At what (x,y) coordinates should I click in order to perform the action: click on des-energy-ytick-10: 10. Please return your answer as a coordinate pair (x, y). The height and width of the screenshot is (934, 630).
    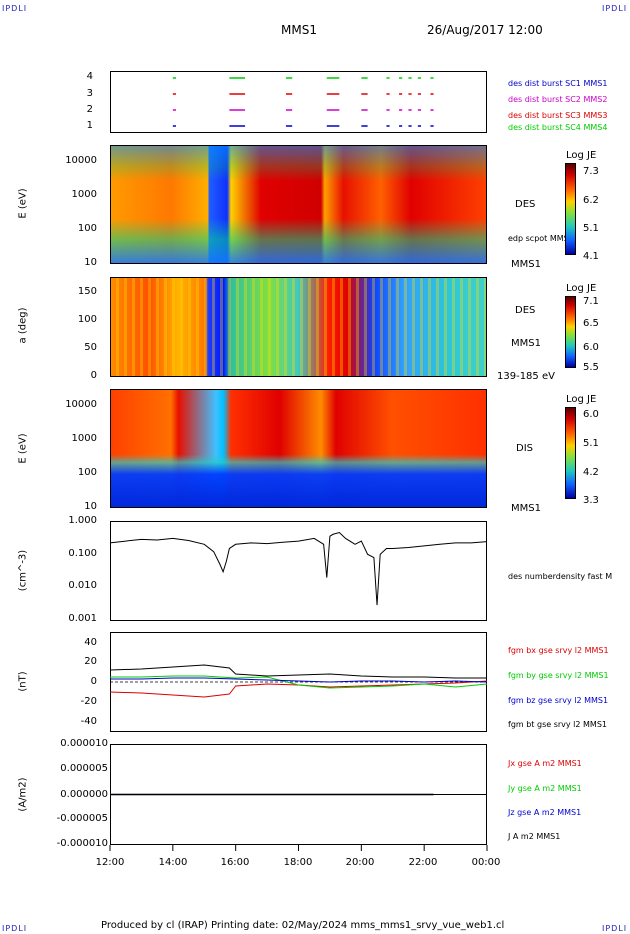
    Looking at the image, I should click on (90, 262).